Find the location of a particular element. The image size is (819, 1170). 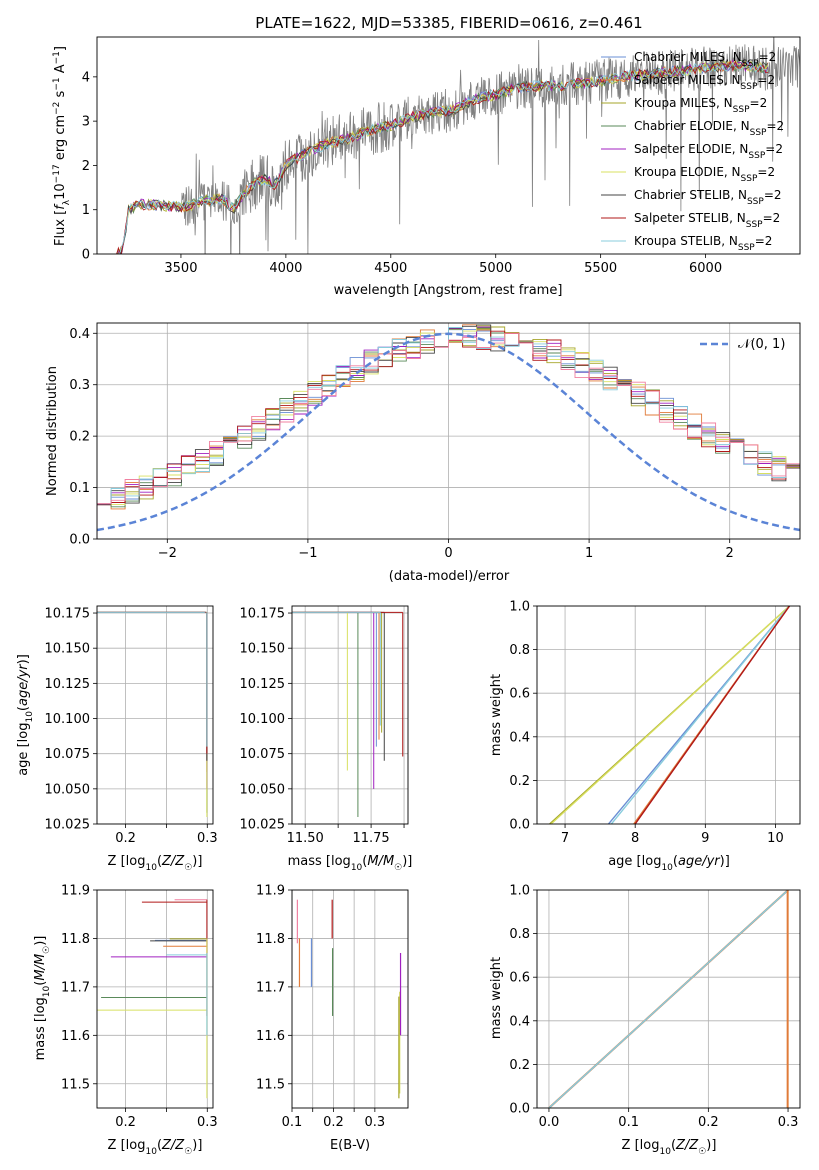

y-tick-label: 11.8 is located at coordinates (270, 939).